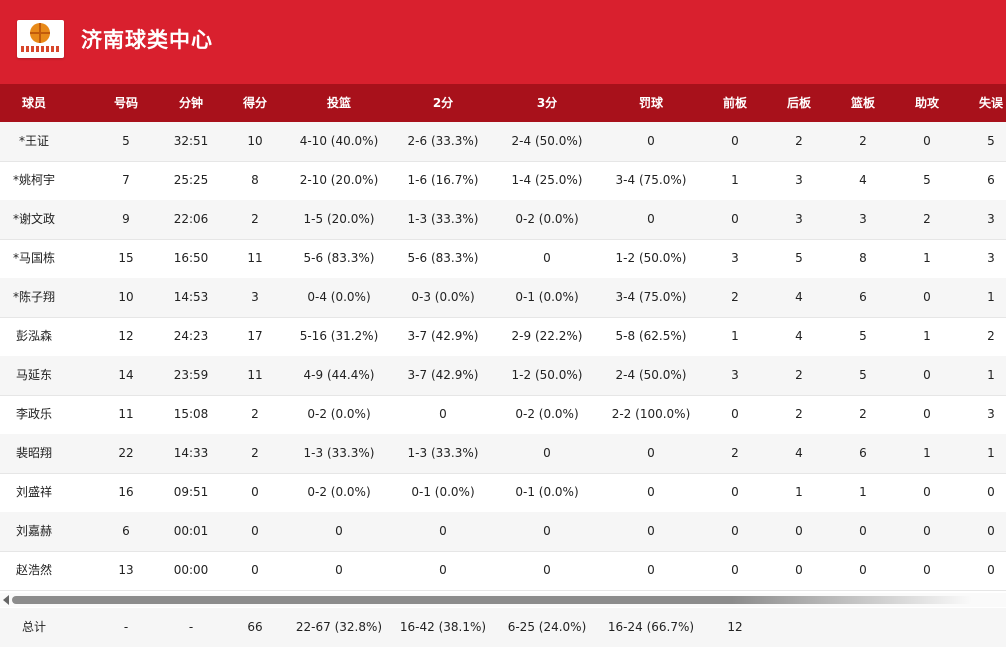 Image resolution: width=1006 pixels, height=647 pixels. What do you see at coordinates (126, 180) in the screenshot?
I see `stat-cell: 7` at bounding box center [126, 180].